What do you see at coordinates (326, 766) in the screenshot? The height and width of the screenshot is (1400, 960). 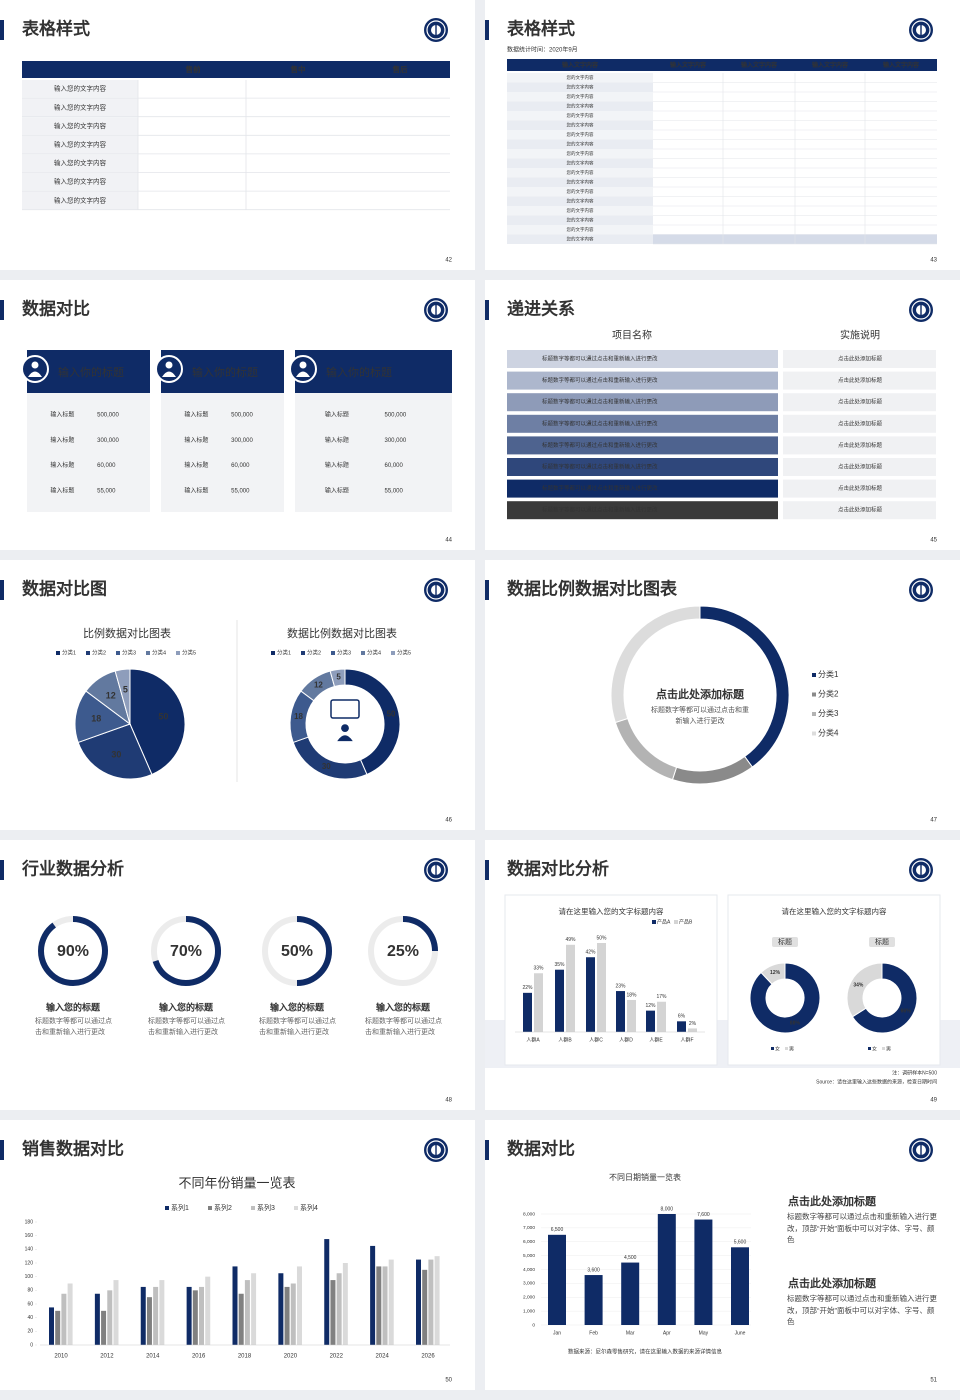 I see `data-label: 30` at bounding box center [326, 766].